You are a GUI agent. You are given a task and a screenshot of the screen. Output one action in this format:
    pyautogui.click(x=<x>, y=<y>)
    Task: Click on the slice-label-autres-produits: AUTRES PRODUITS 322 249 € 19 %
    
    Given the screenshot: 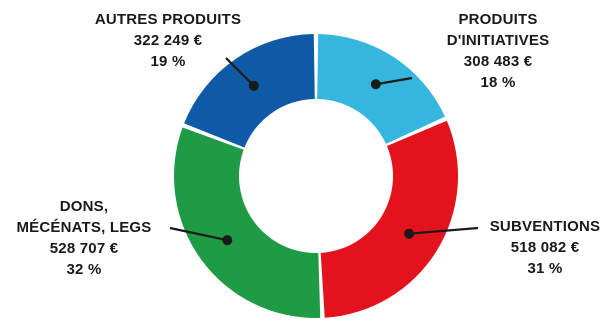 What is the action you would take?
    pyautogui.click(x=168, y=40)
    